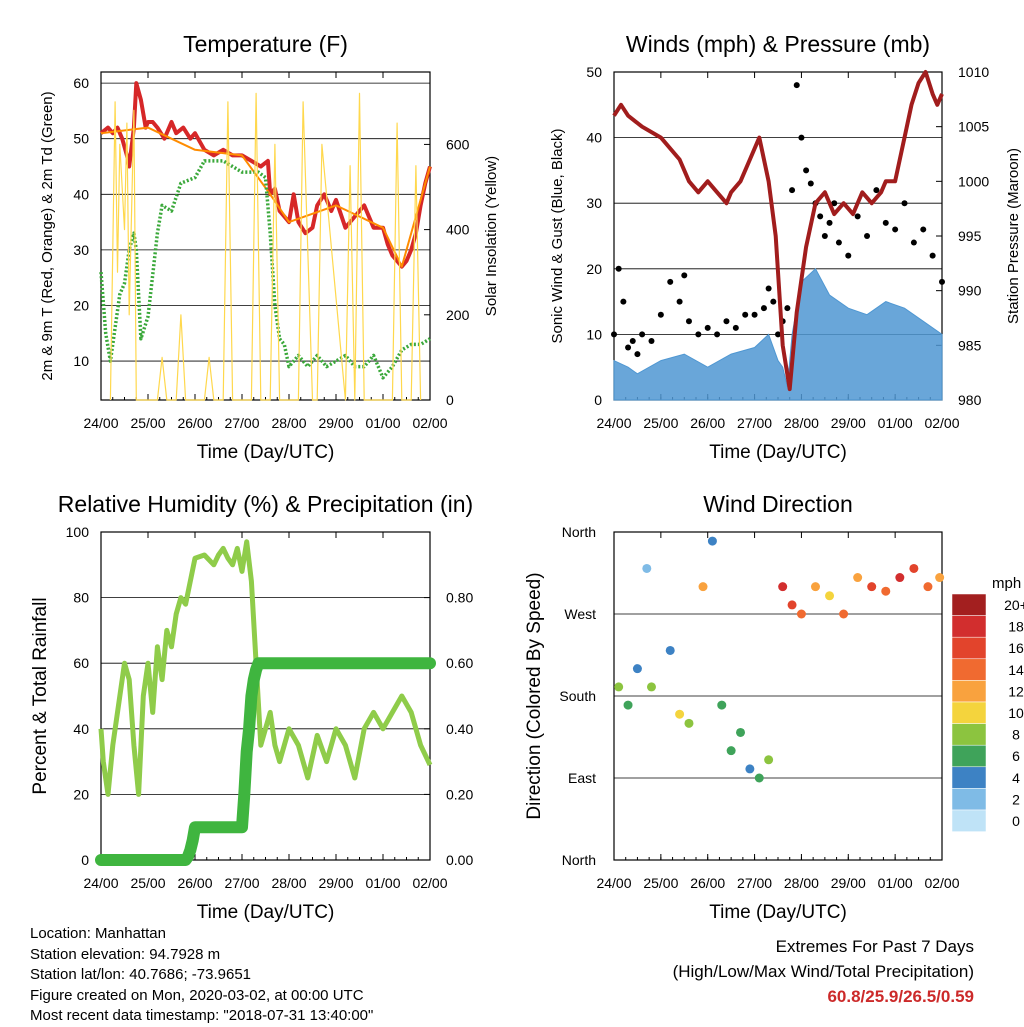 The height and width of the screenshot is (1027, 1024). What do you see at coordinates (491, 236) in the screenshot?
I see `y2-axis-label-0: Solar Insolation (Yellow)` at bounding box center [491, 236].